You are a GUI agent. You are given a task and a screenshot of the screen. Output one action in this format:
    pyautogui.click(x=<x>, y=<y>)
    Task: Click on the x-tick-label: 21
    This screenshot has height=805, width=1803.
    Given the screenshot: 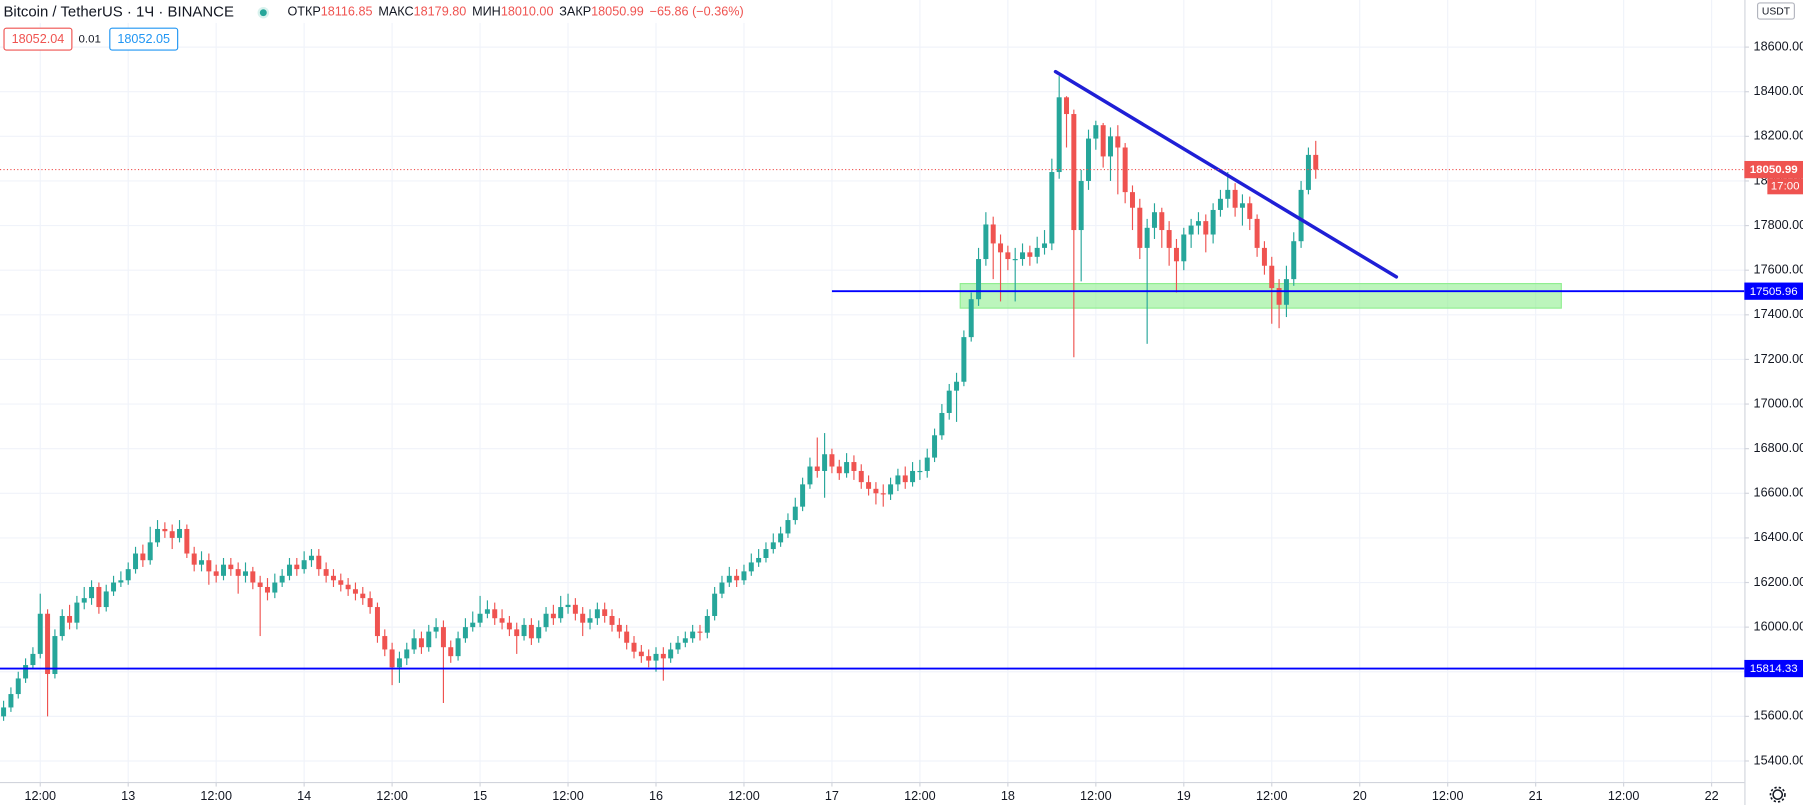 What is the action you would take?
    pyautogui.click(x=1536, y=796)
    